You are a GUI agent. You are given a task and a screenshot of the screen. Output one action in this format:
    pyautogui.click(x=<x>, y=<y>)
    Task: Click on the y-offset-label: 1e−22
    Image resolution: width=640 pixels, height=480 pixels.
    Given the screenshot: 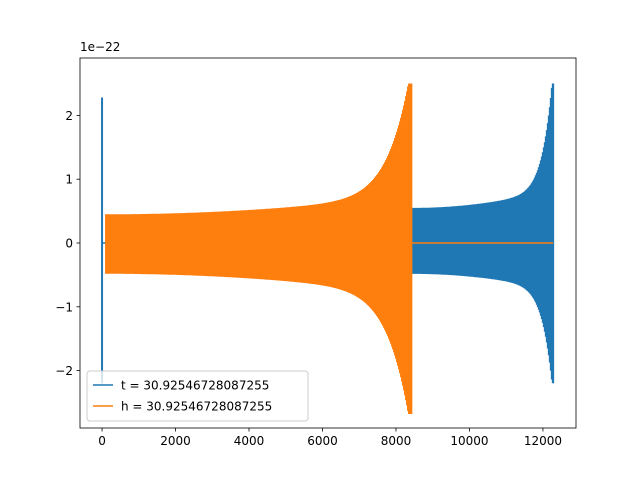 What is the action you would take?
    pyautogui.click(x=100, y=47)
    